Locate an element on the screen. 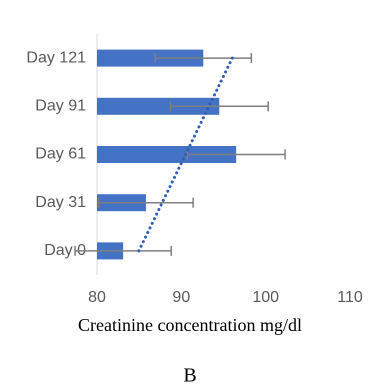 Image resolution: width=381 pixels, height=392 pixels. x-tick-label: 90 is located at coordinates (181, 297).